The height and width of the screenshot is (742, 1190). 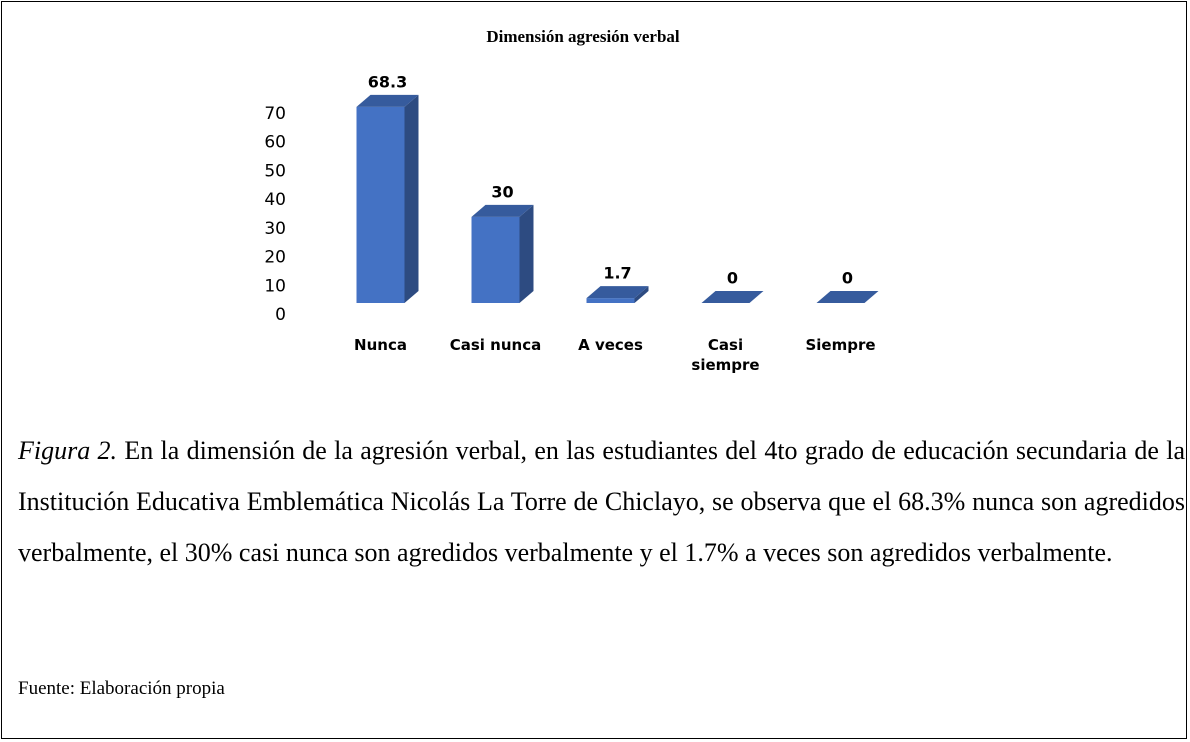 I want to click on y-tick-label: 60, so click(x=275, y=143).